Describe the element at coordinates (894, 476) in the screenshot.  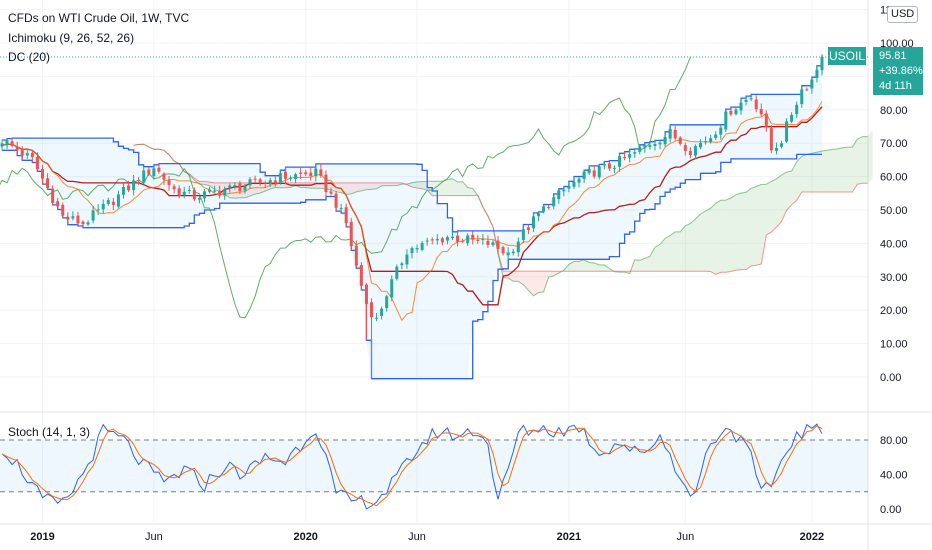
I see `stoch-tick-label: 40.00` at that location.